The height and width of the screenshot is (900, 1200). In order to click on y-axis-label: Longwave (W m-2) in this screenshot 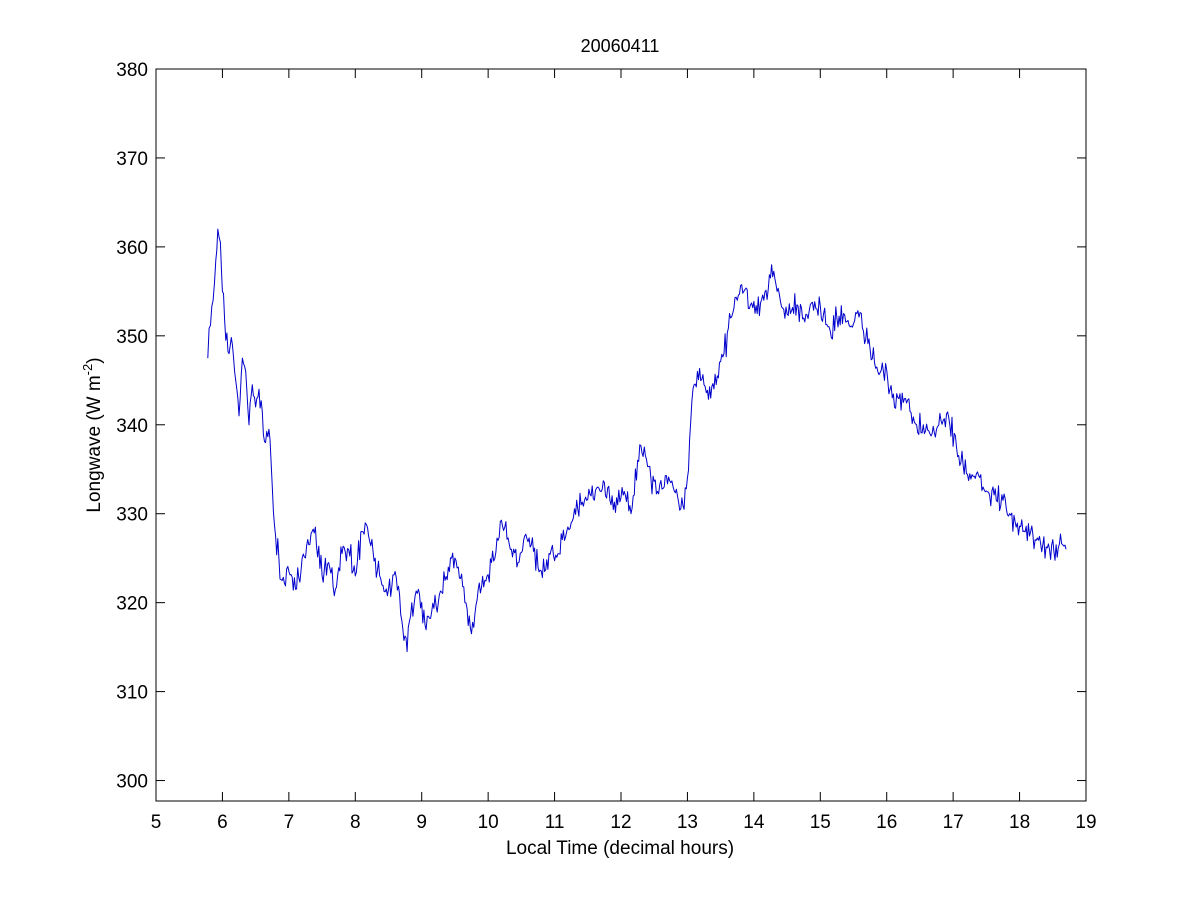, I will do `click(92, 434)`.